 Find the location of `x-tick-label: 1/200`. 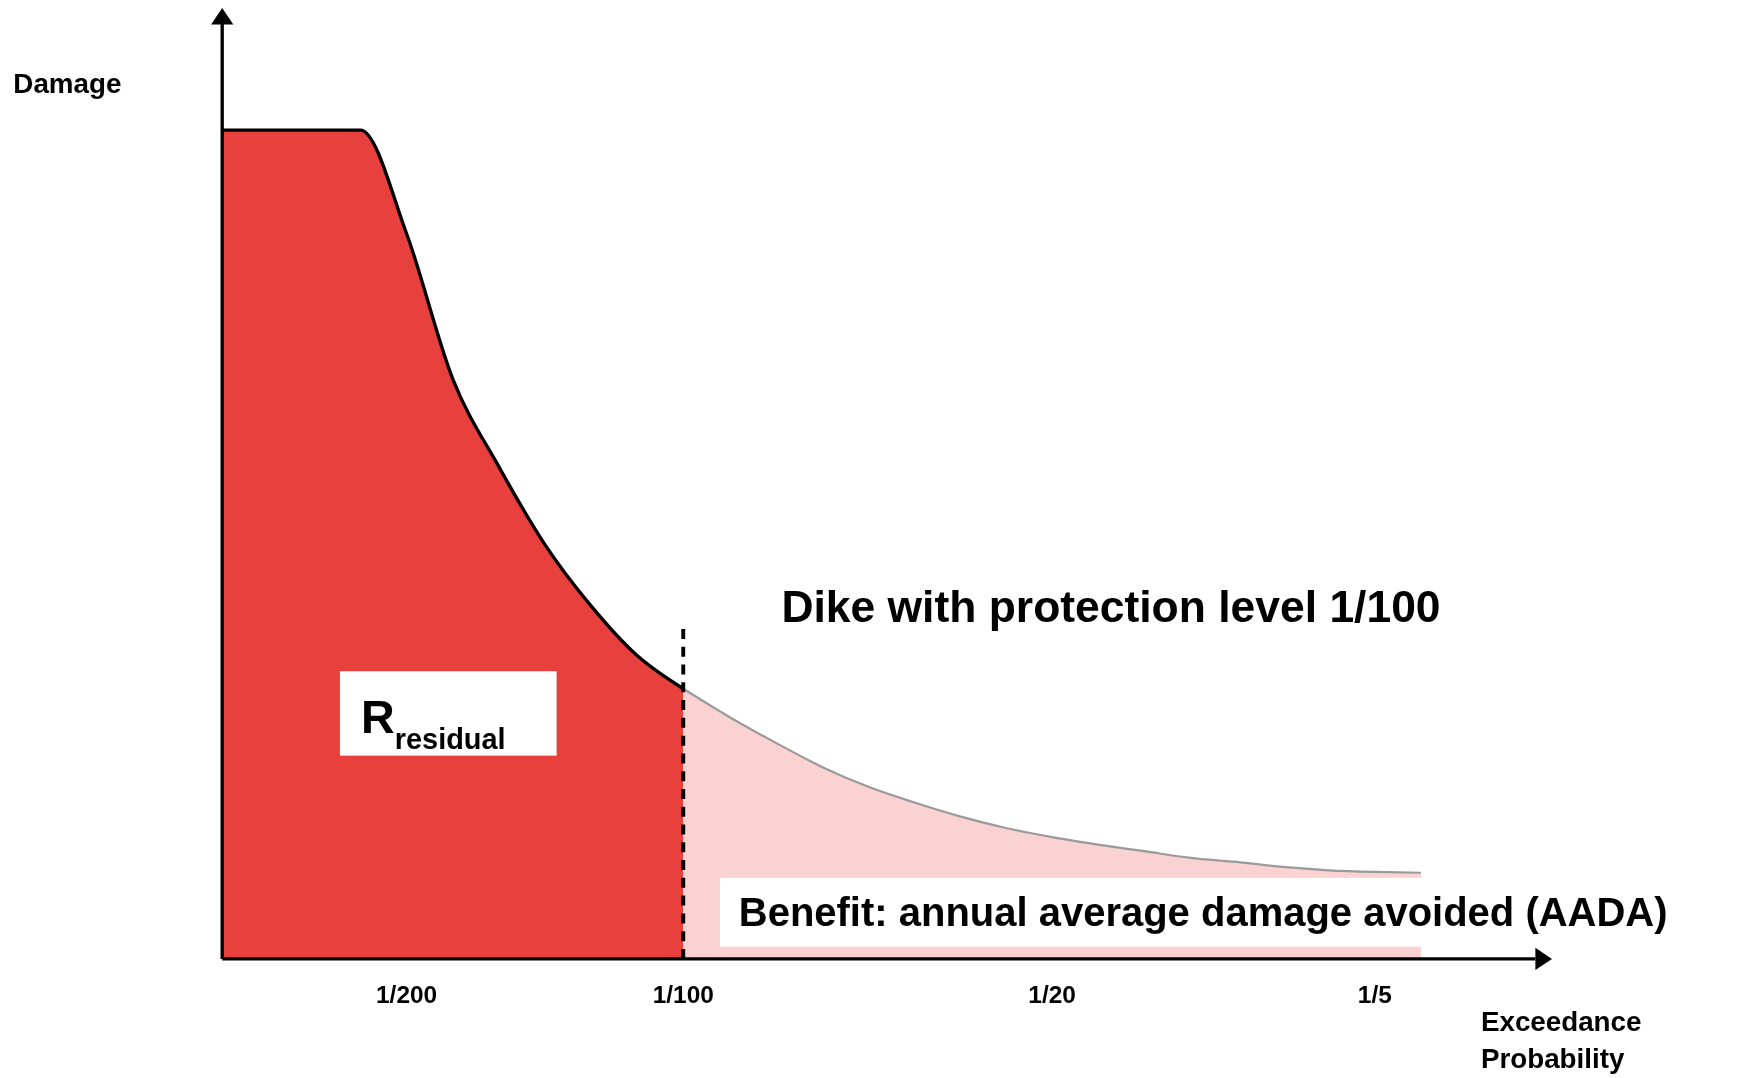

x-tick-label: 1/200 is located at coordinates (407, 995).